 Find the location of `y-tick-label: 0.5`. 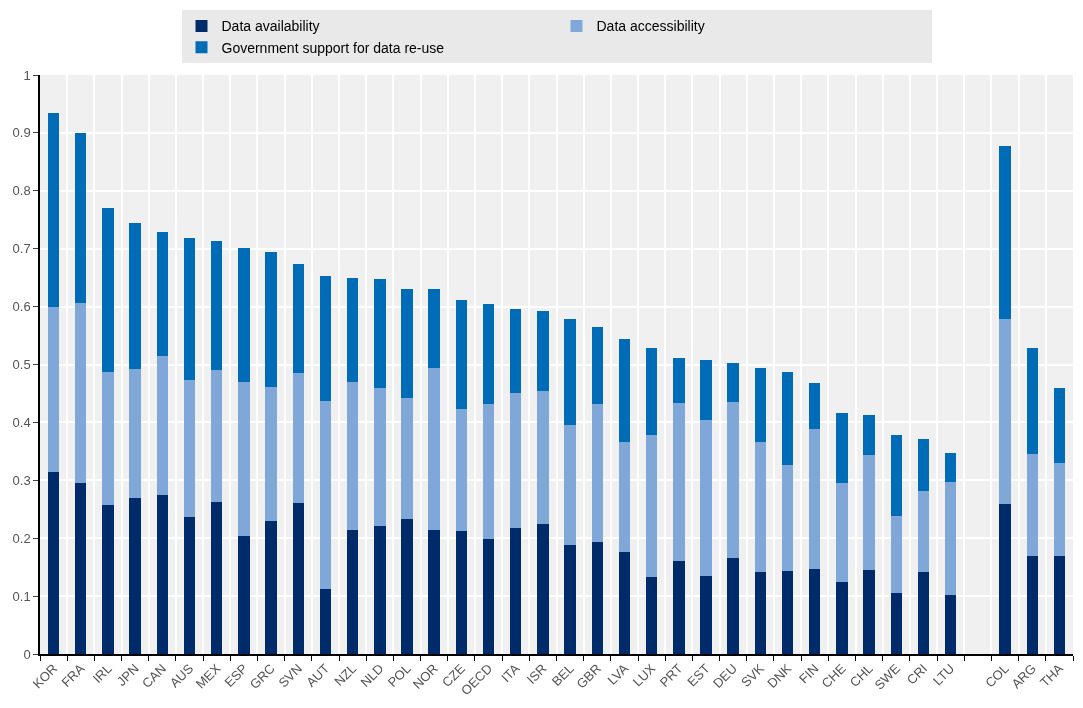

y-tick-label: 0.5 is located at coordinates (21, 365).